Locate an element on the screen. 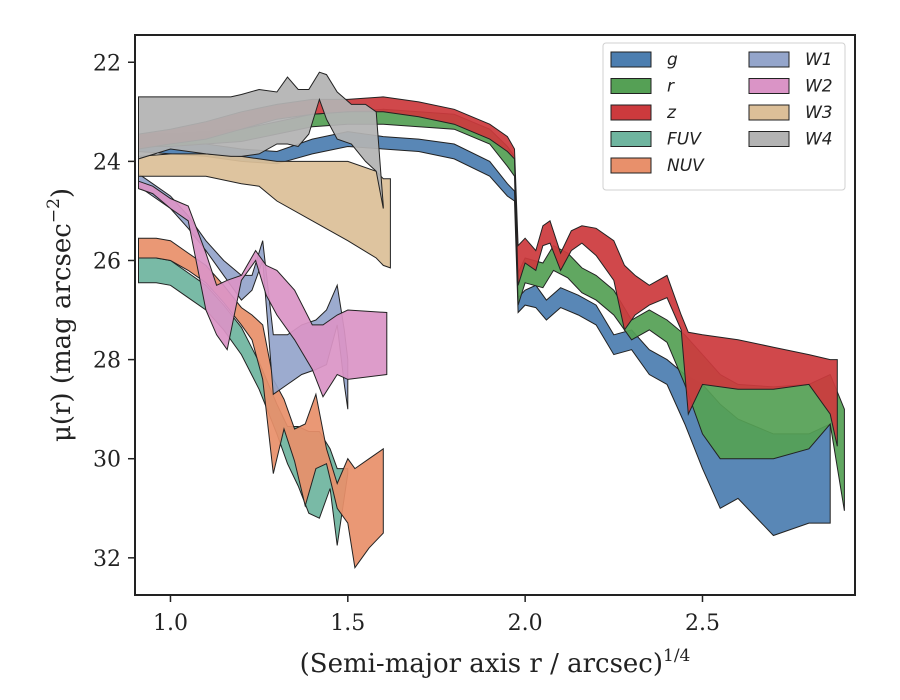 The width and height of the screenshot is (900, 700). band-w4 is located at coordinates (261, 140).